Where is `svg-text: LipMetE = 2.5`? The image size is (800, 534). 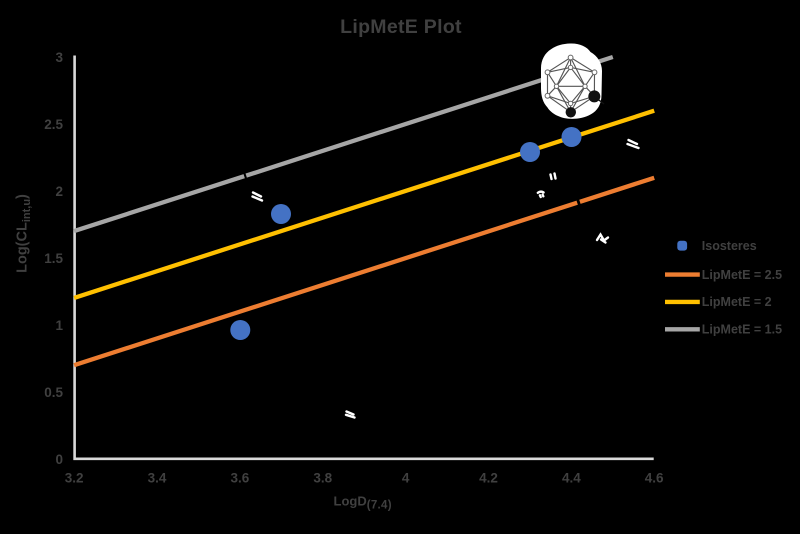 svg-text: LipMetE = 2.5 is located at coordinates (742, 275).